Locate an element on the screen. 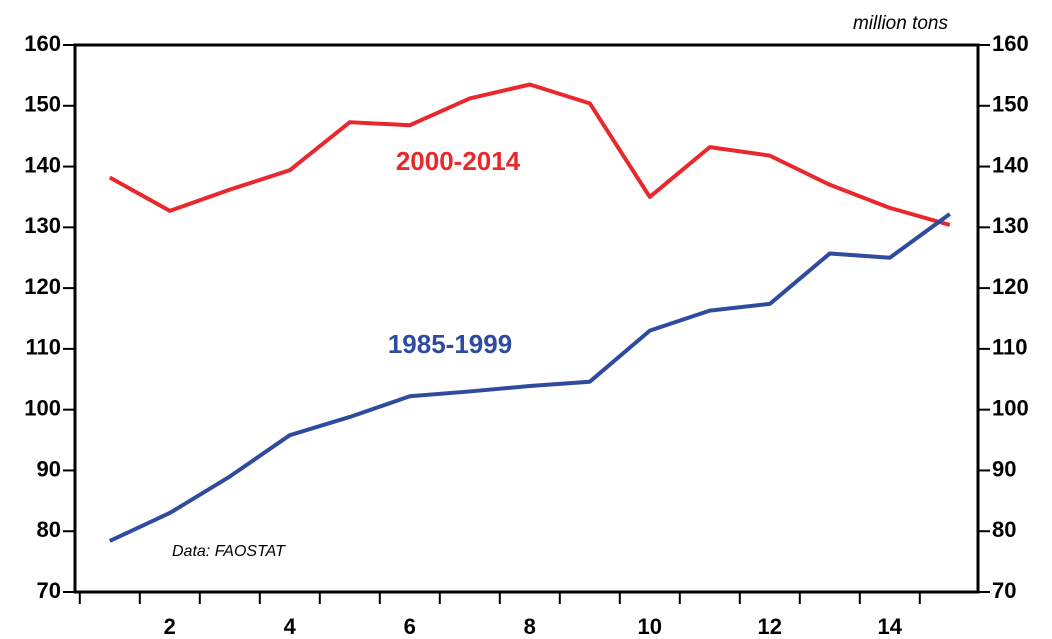  y2-tick-label: 90 is located at coordinates (1004, 468).